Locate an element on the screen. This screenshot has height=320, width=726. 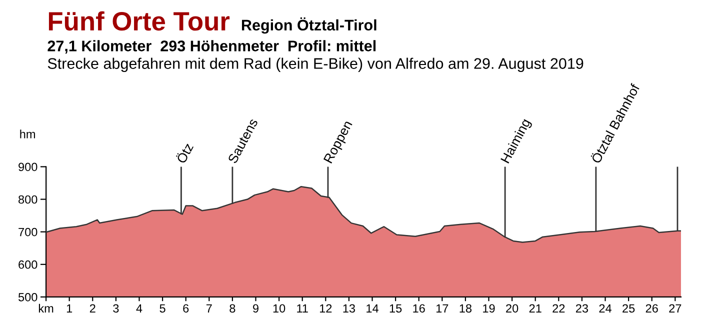
x-tick-label: 21 is located at coordinates (535, 308).